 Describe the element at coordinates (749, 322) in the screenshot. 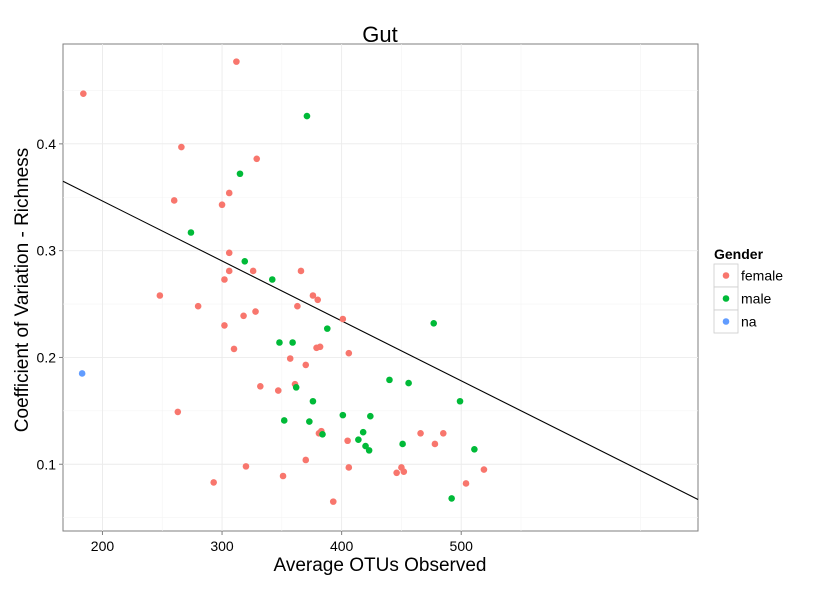

I see `legend-label-na: na` at that location.